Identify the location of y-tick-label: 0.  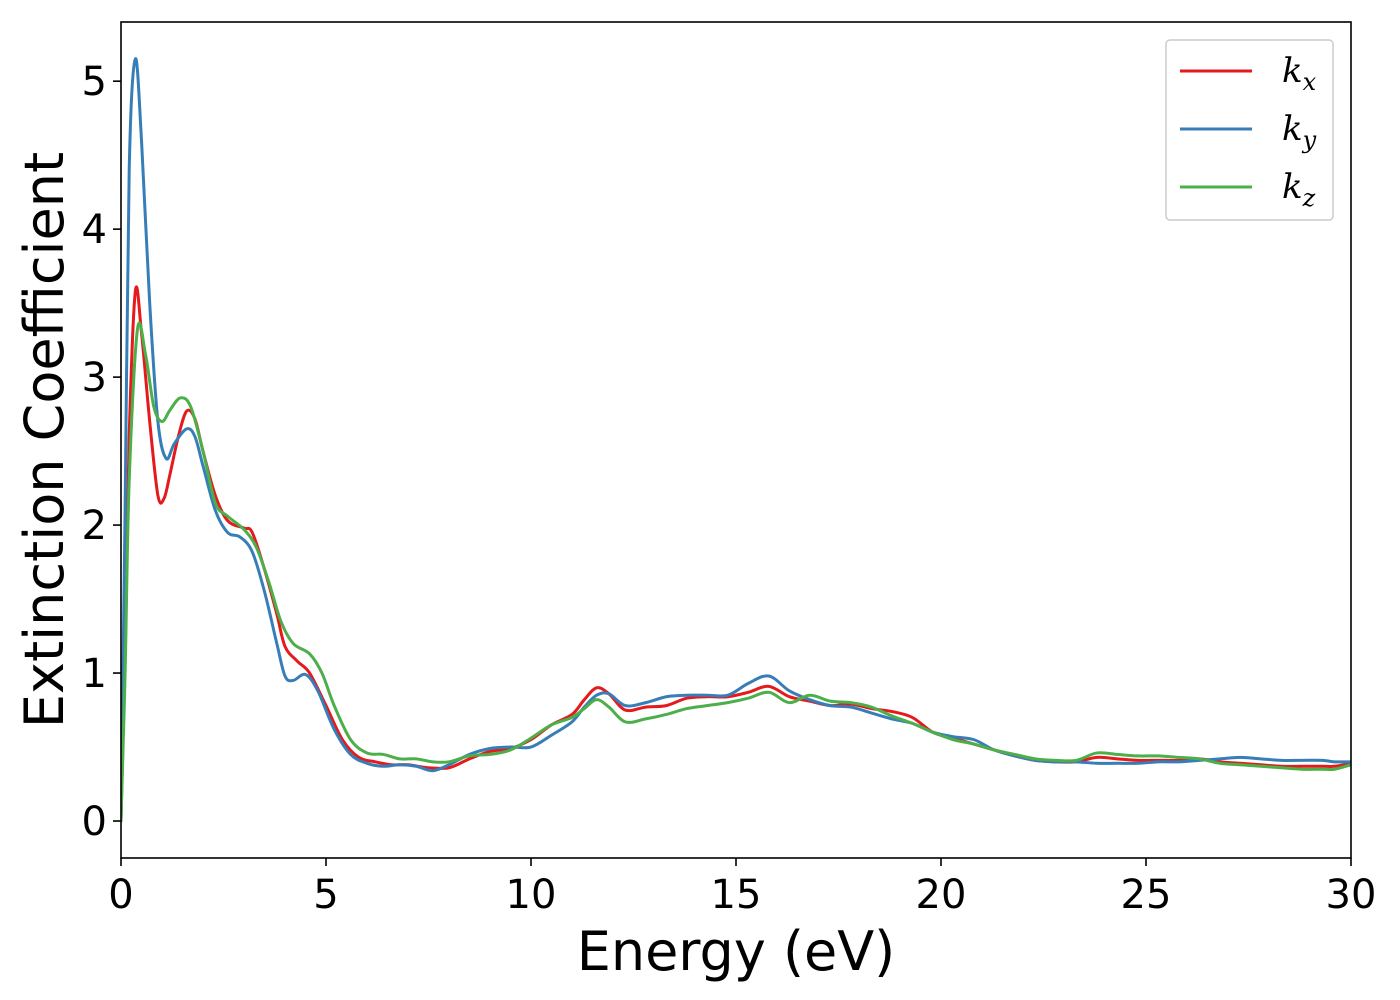
(94, 822).